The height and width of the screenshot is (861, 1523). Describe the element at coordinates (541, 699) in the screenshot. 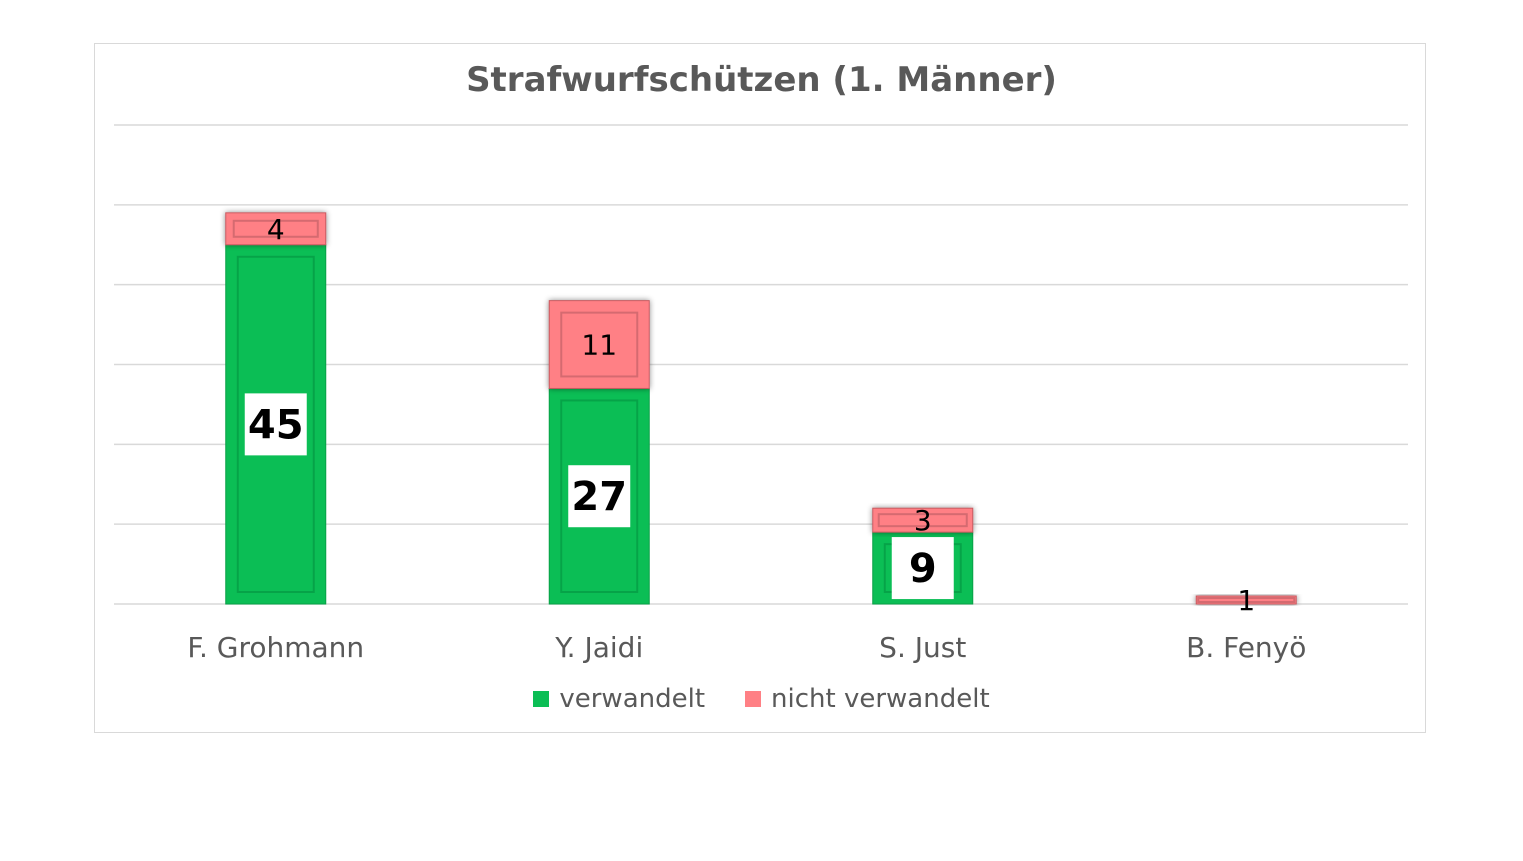

I see `legend-swatch-green` at that location.